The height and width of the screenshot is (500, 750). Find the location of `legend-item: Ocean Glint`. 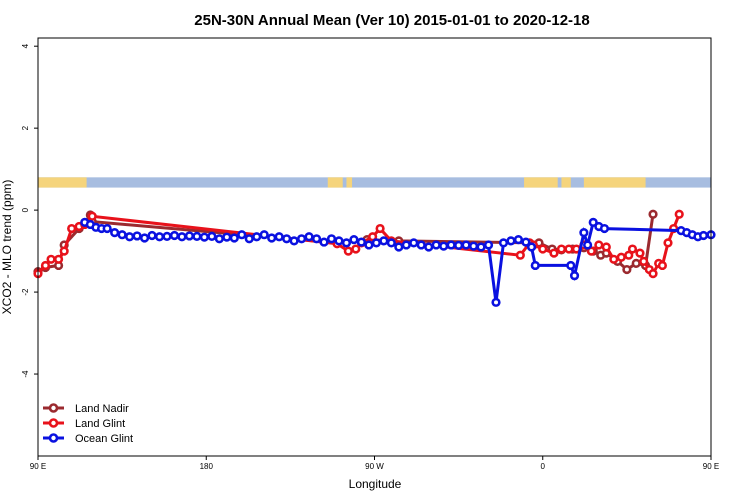

legend-item: Ocean Glint is located at coordinates (88, 439).